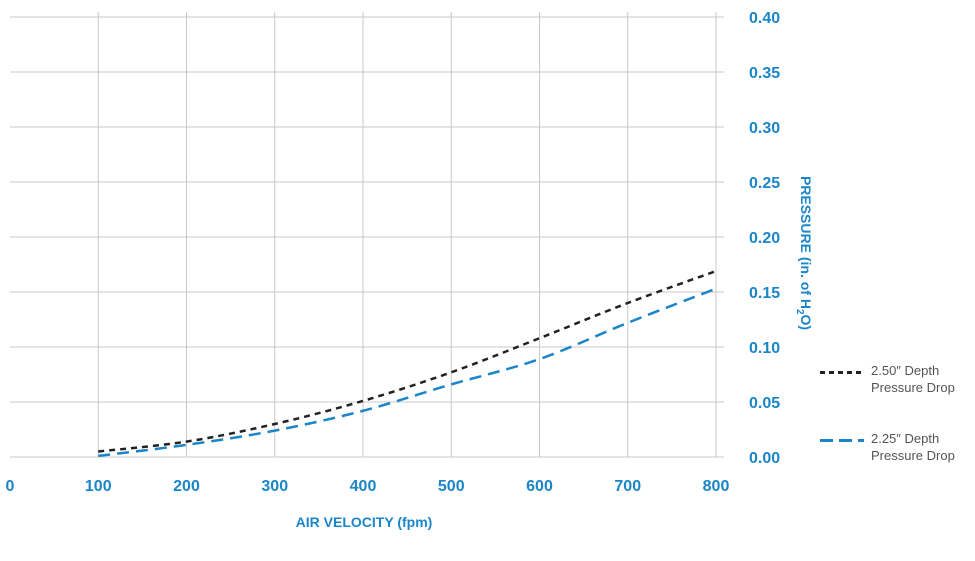 The height and width of the screenshot is (561, 975). Describe the element at coordinates (539, 486) in the screenshot. I see `x-tick-label-600: 600` at that location.